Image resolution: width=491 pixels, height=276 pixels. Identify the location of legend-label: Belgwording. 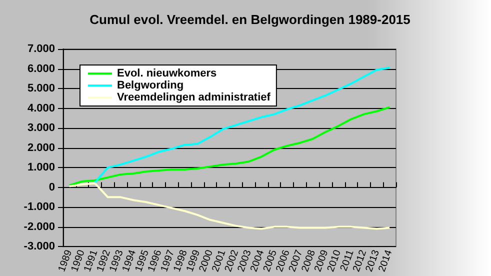
(150, 86).